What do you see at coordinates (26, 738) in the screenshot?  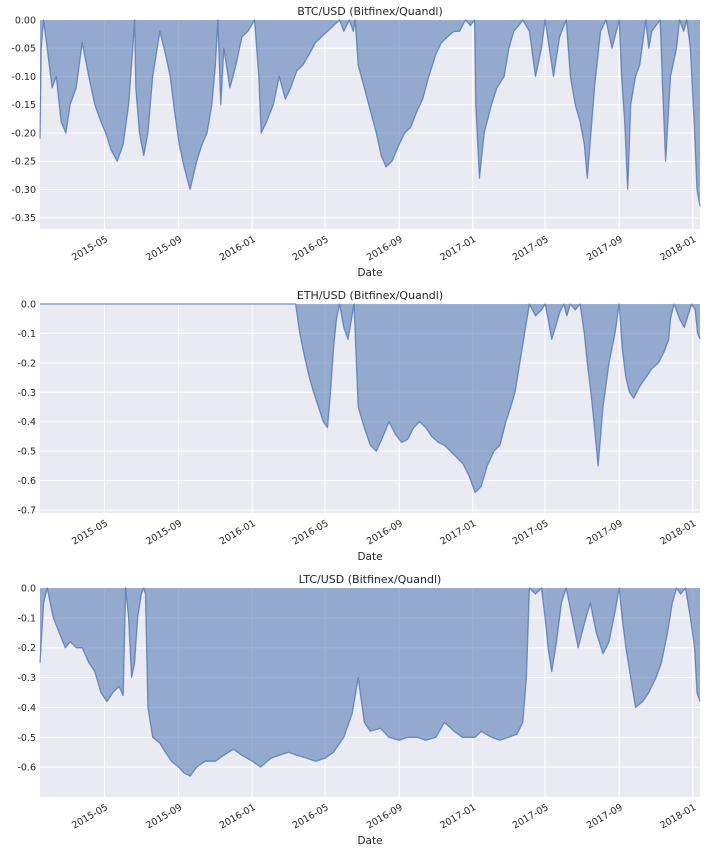 I see `chart3-y-tick-label: -0.5` at bounding box center [26, 738].